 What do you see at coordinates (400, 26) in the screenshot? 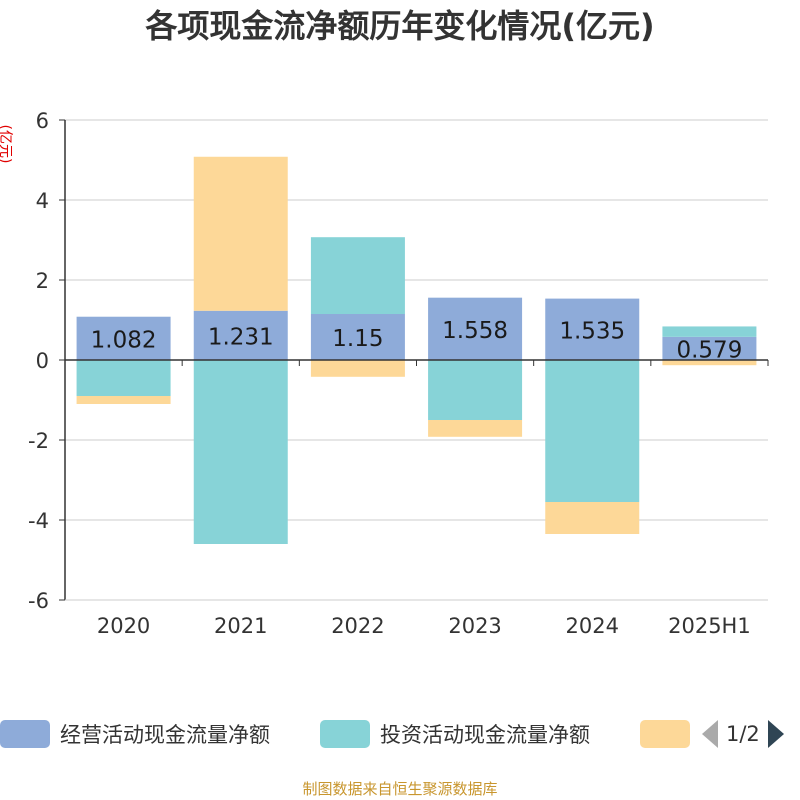
I see `chart-title: 各项现金流净额历年变化情况(亿元)` at bounding box center [400, 26].